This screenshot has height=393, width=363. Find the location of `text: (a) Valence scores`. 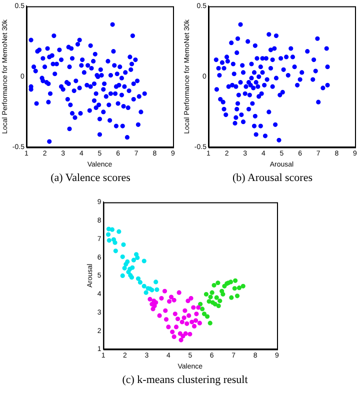

text: (a) Valence scores is located at coordinates (91, 178).